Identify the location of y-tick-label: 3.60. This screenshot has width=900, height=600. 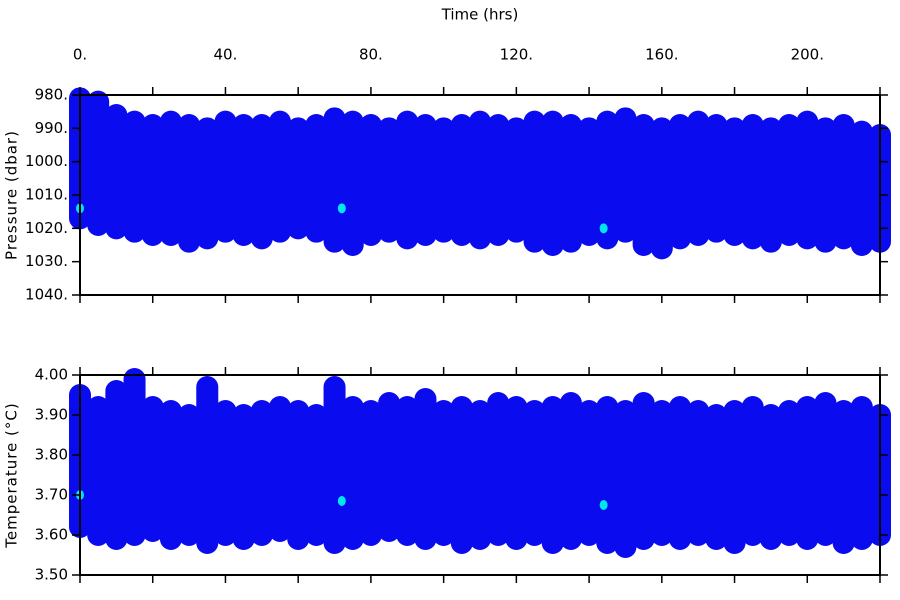
(51, 535).